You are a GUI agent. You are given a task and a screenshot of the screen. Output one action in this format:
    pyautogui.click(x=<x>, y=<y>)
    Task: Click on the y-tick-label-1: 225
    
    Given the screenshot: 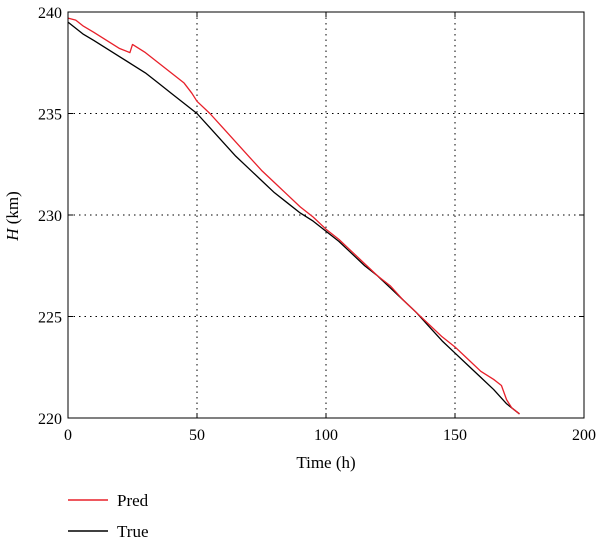 What is the action you would take?
    pyautogui.click(x=50, y=318)
    